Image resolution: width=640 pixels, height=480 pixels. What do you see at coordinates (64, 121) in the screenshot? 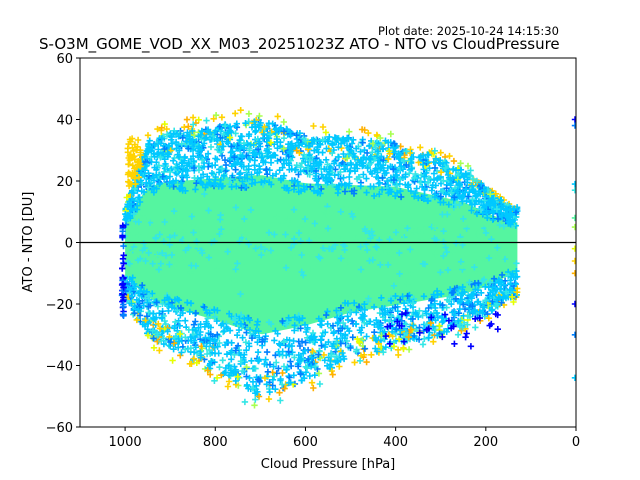
I see `y-tick-label: 40` at bounding box center [64, 121].